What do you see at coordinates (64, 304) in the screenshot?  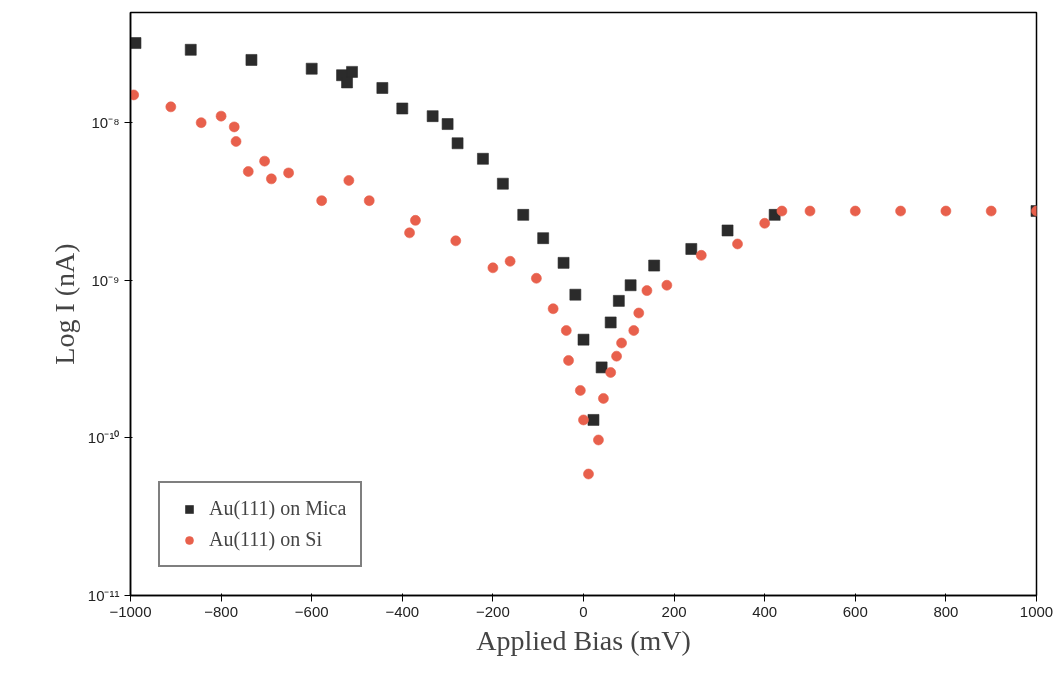 I see `y-axis-title: Log I (nA)` at bounding box center [64, 304].